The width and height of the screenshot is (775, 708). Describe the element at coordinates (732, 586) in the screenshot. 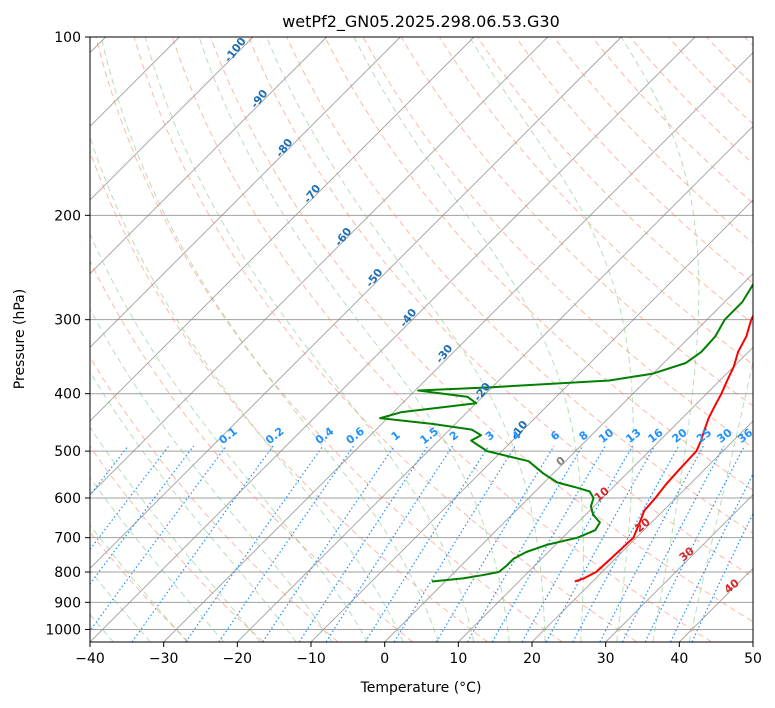

I see `dry-adiabat-label: 40` at that location.